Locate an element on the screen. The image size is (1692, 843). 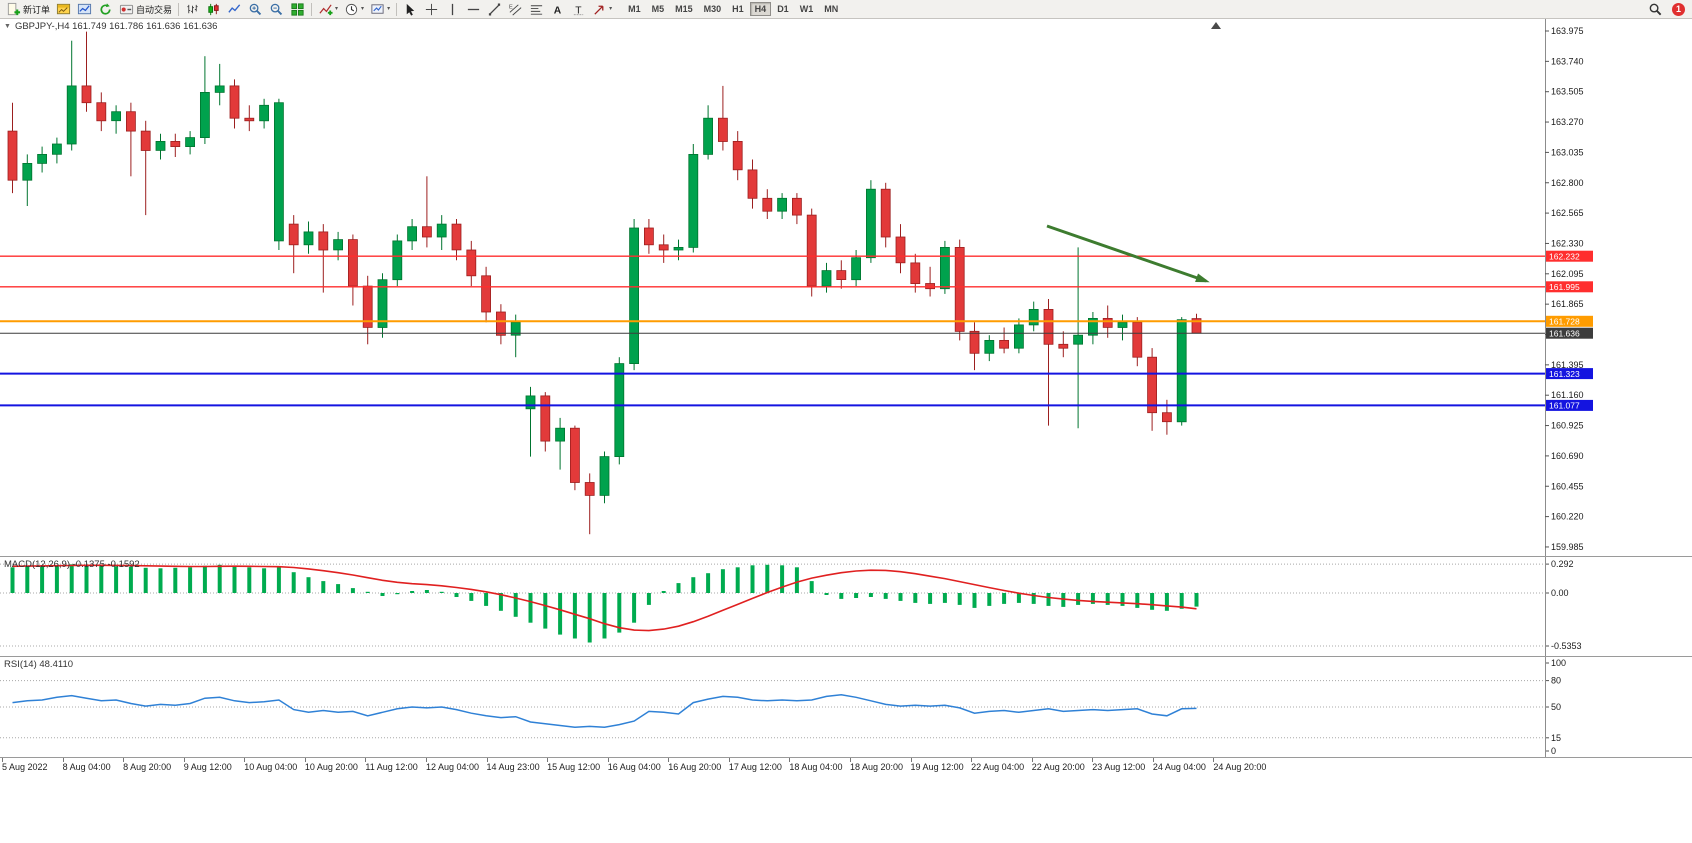
svg-text: 80 is located at coordinates (1556, 681).